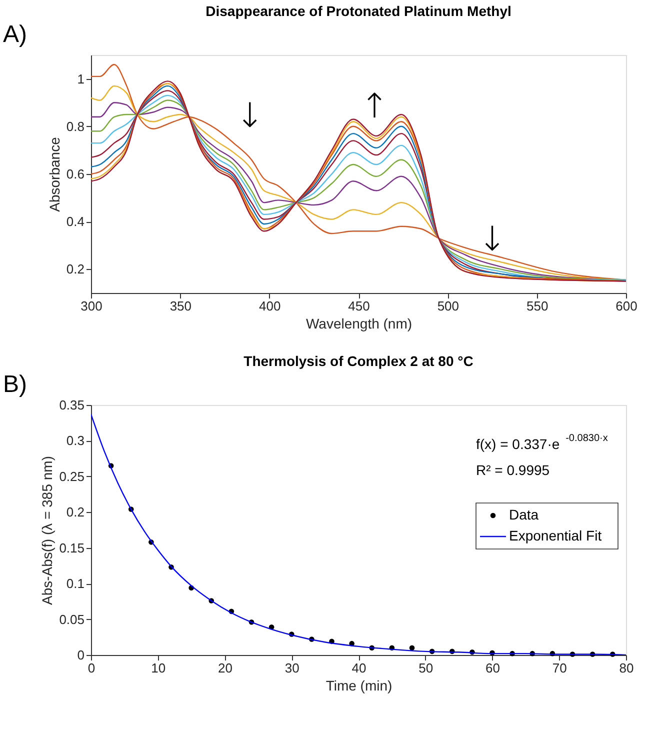 Image resolution: width=651 pixels, height=730 pixels. I want to click on x-tick-label: 10, so click(158, 668).